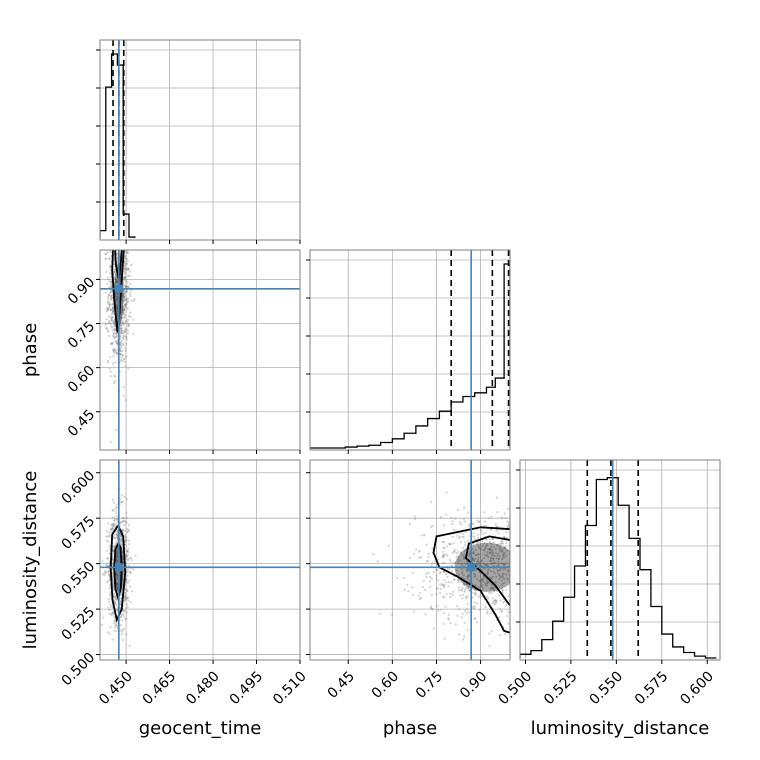 This screenshot has width=760, height=760. What do you see at coordinates (410, 356) in the screenshot?
I see `histogram-phase` at bounding box center [410, 356].